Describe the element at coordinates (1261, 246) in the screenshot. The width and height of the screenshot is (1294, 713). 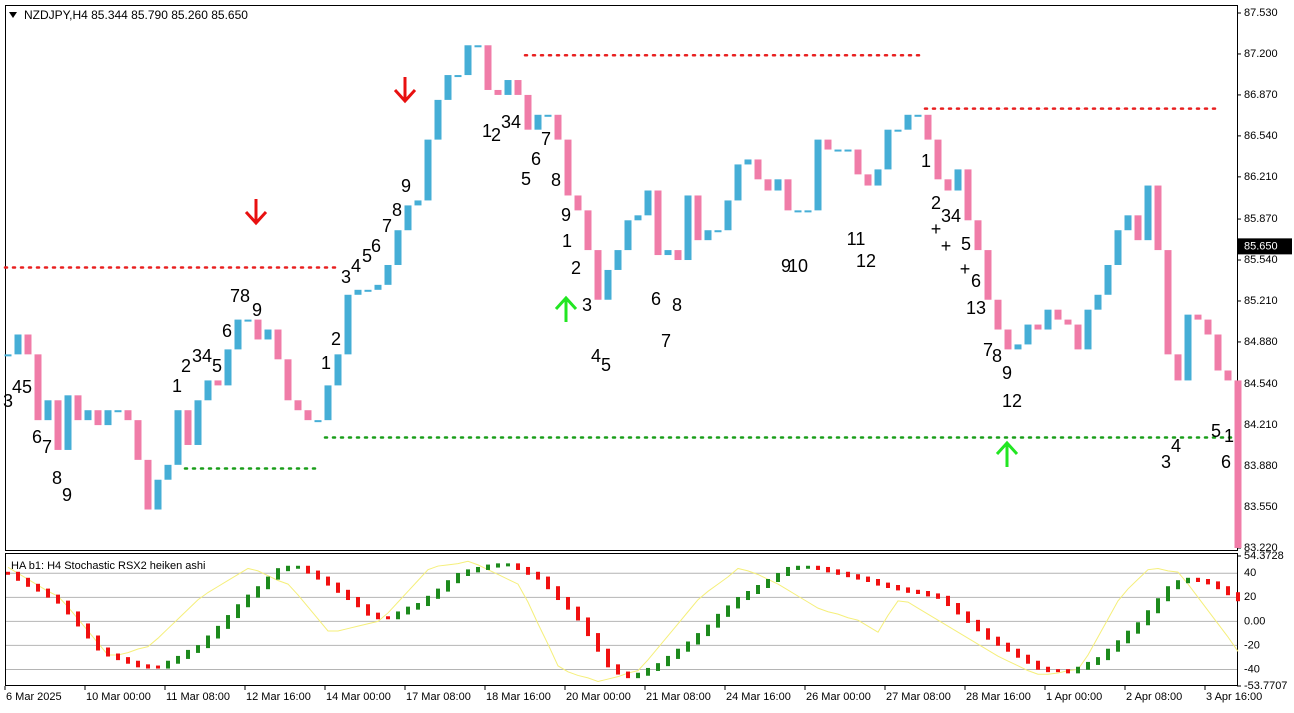
I see `last-price-label: 85.650` at that location.